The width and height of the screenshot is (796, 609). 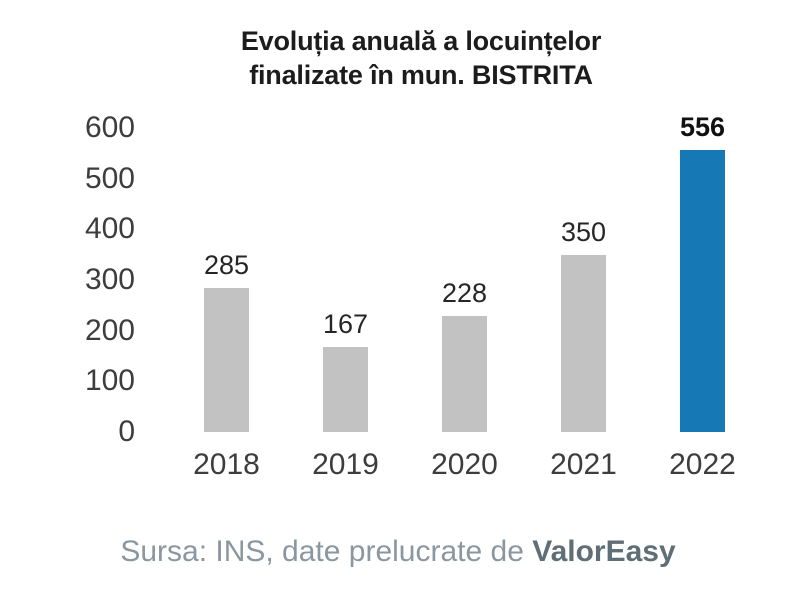 I want to click on bar-2019, so click(x=345, y=389).